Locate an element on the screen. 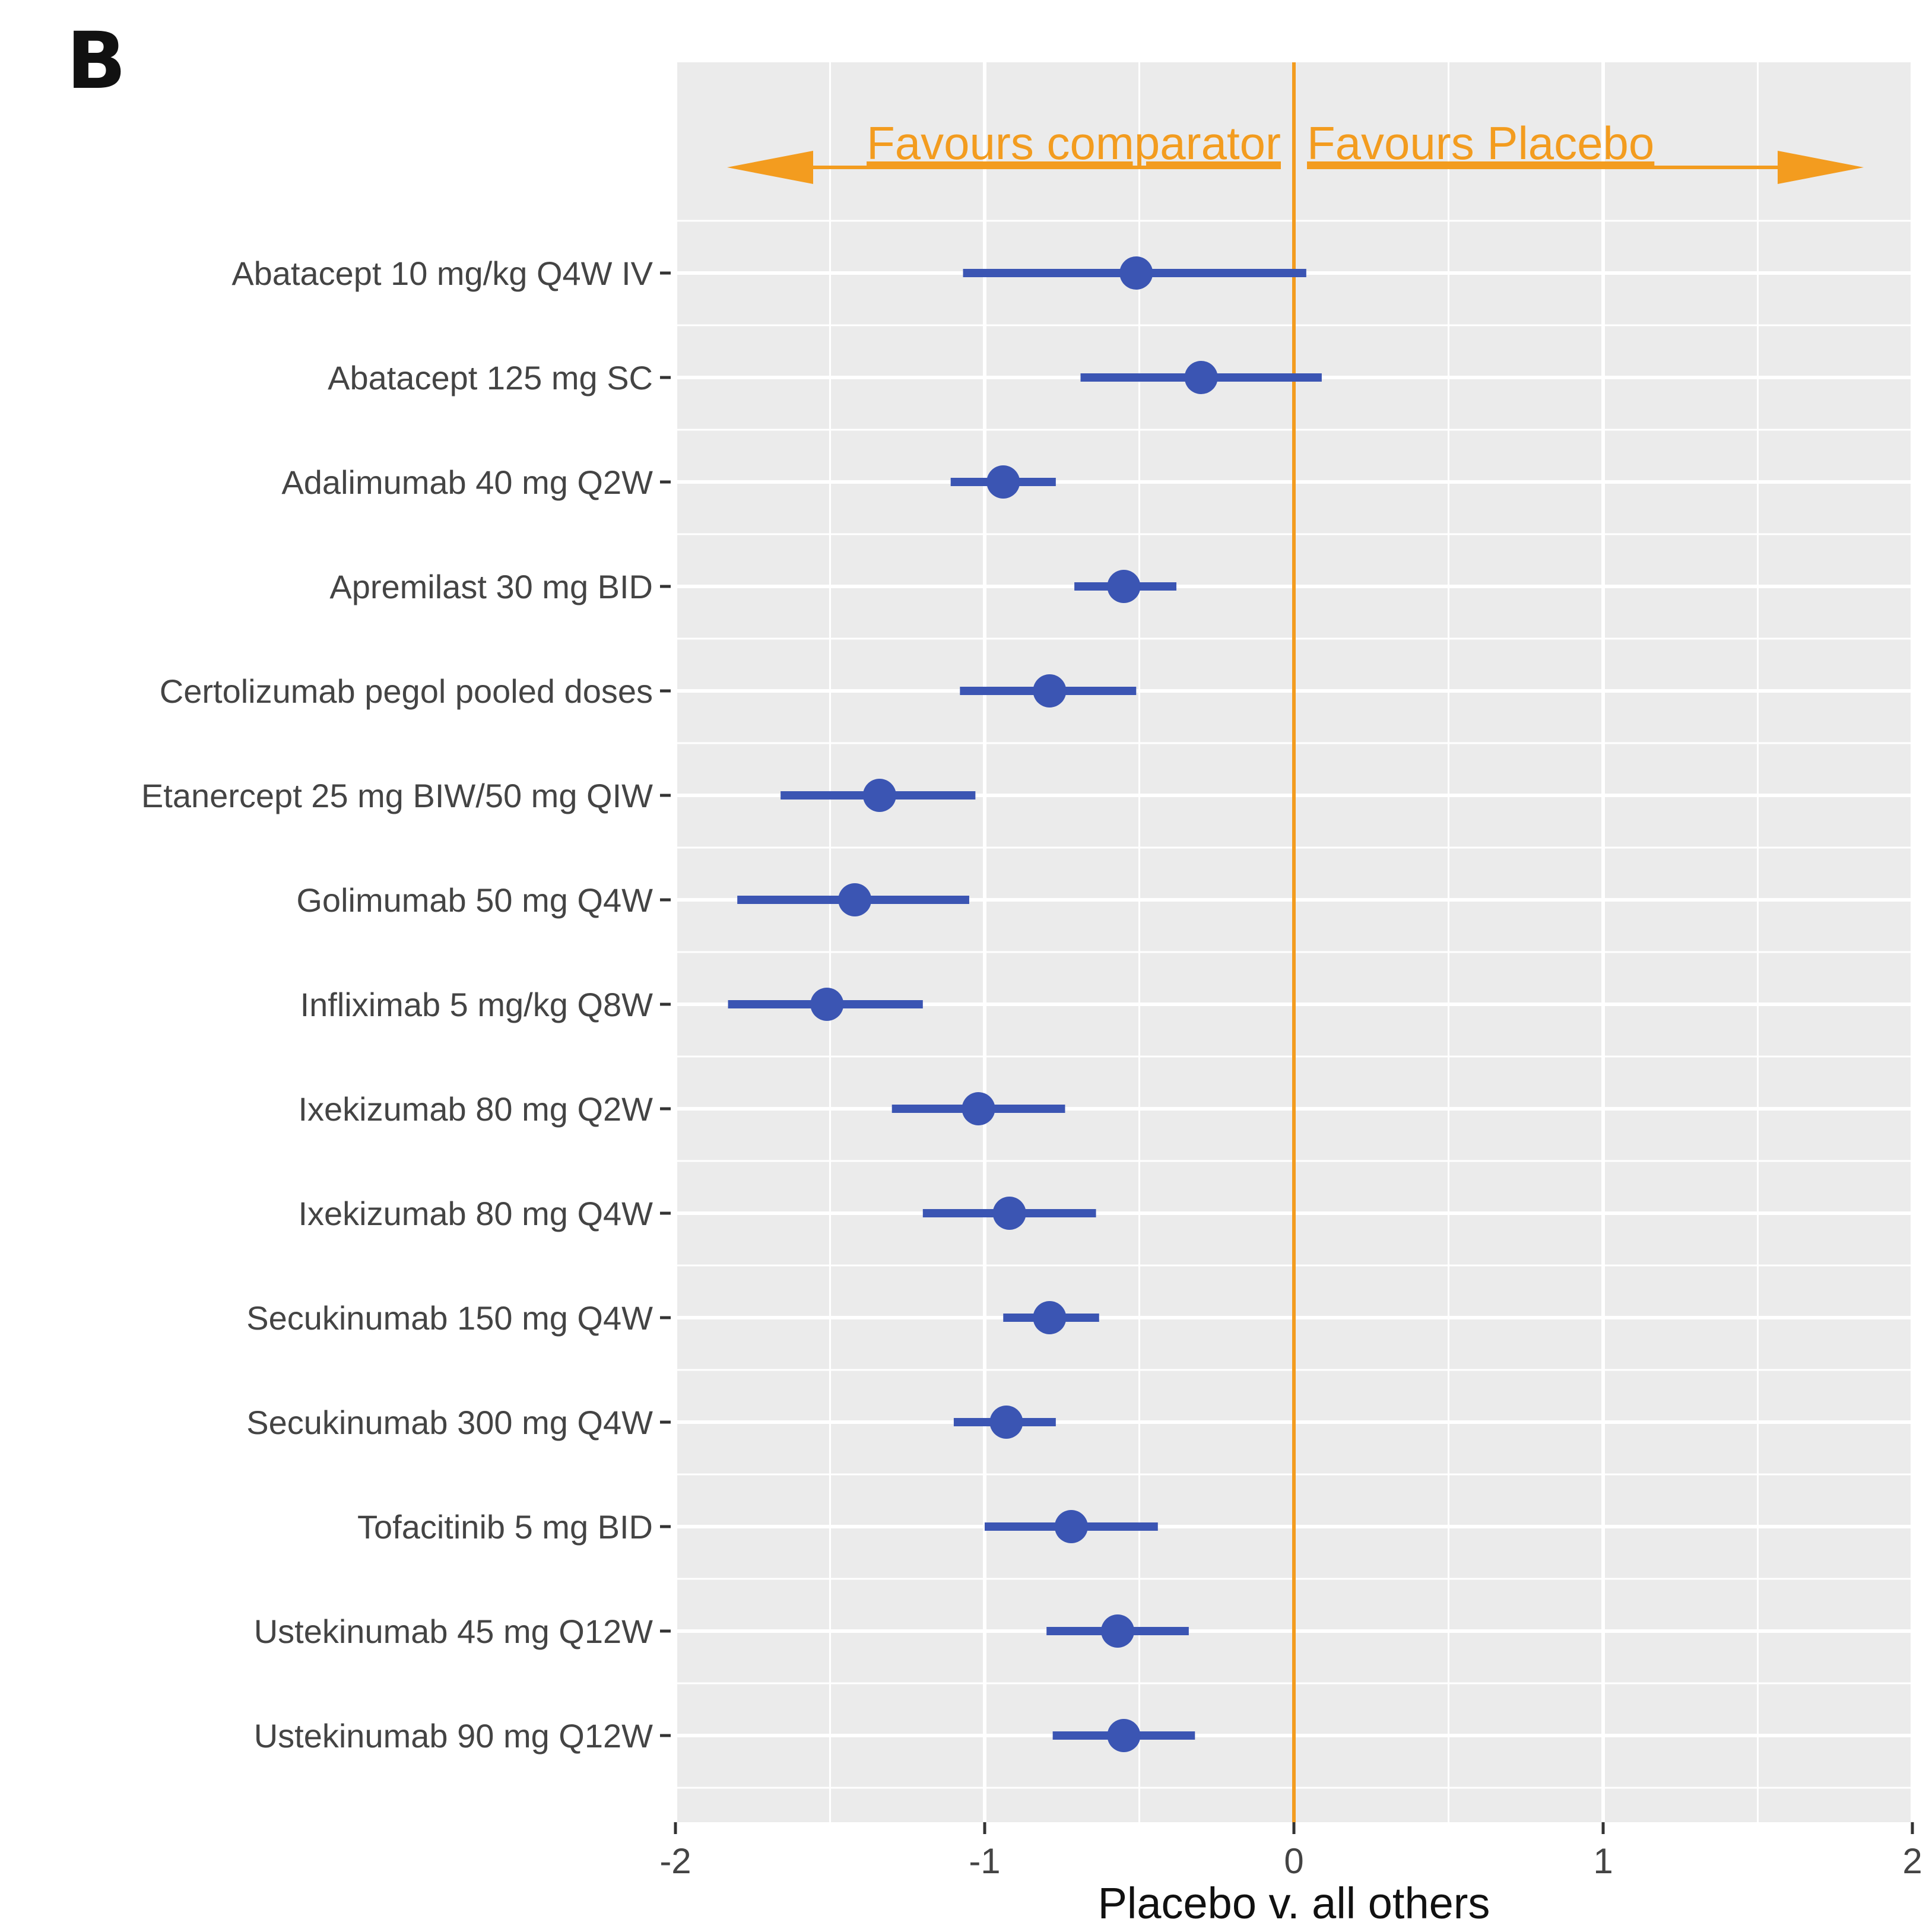  panel-label: B is located at coordinates (96, 61).